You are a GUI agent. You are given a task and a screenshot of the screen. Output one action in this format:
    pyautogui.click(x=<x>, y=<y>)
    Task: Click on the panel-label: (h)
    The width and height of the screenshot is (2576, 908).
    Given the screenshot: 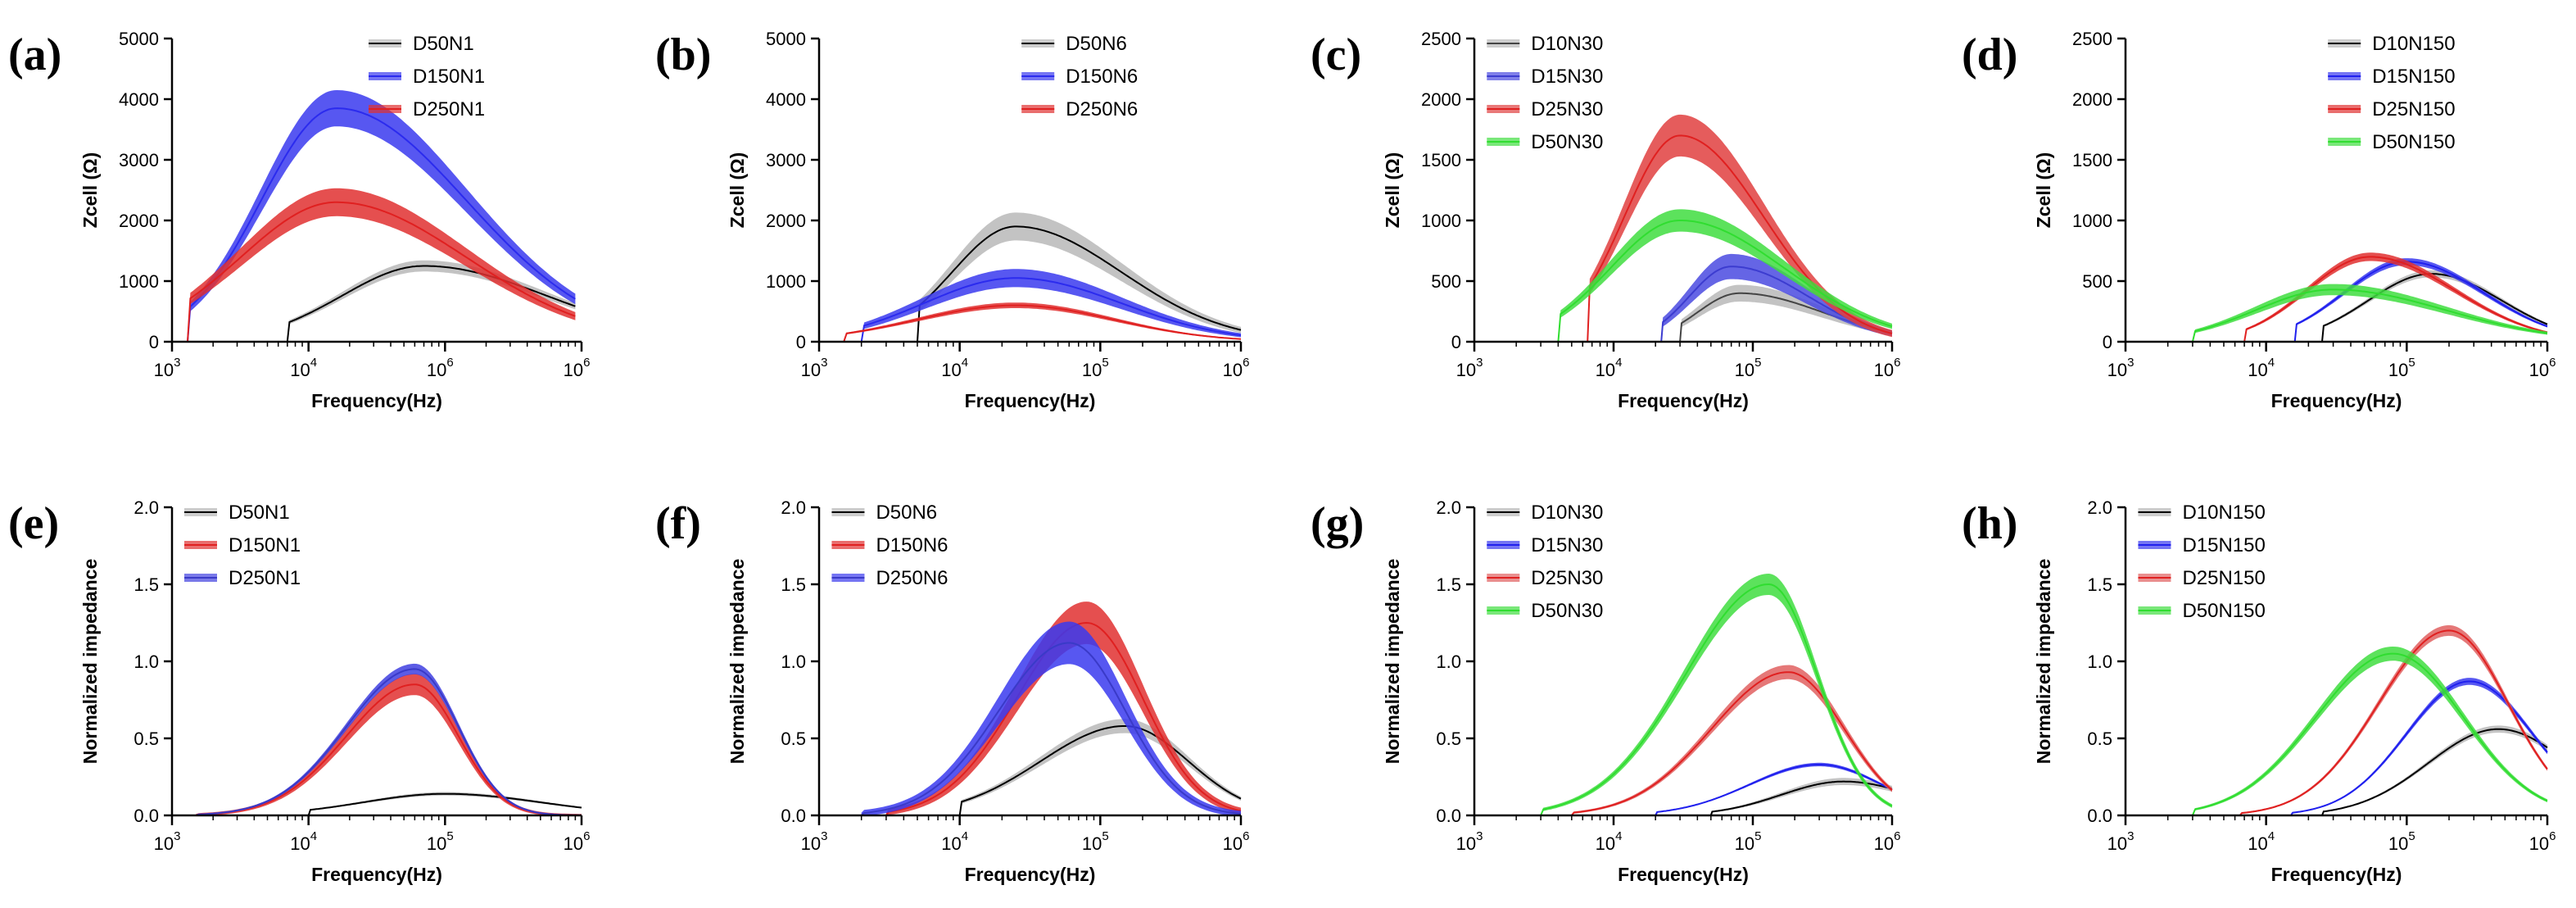 What is the action you would take?
    pyautogui.click(x=1989, y=523)
    